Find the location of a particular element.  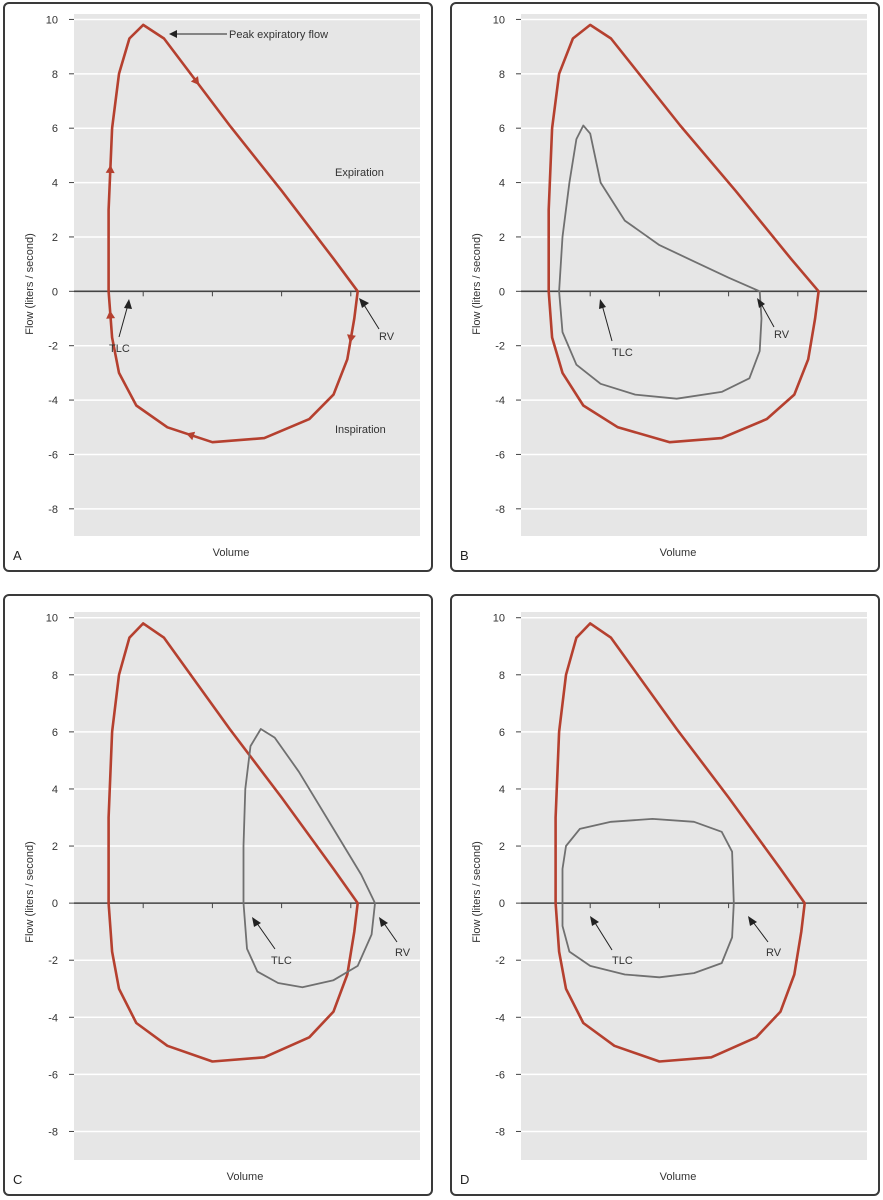

pef-label: Peak expiratory flow is located at coordinates (278, 35).